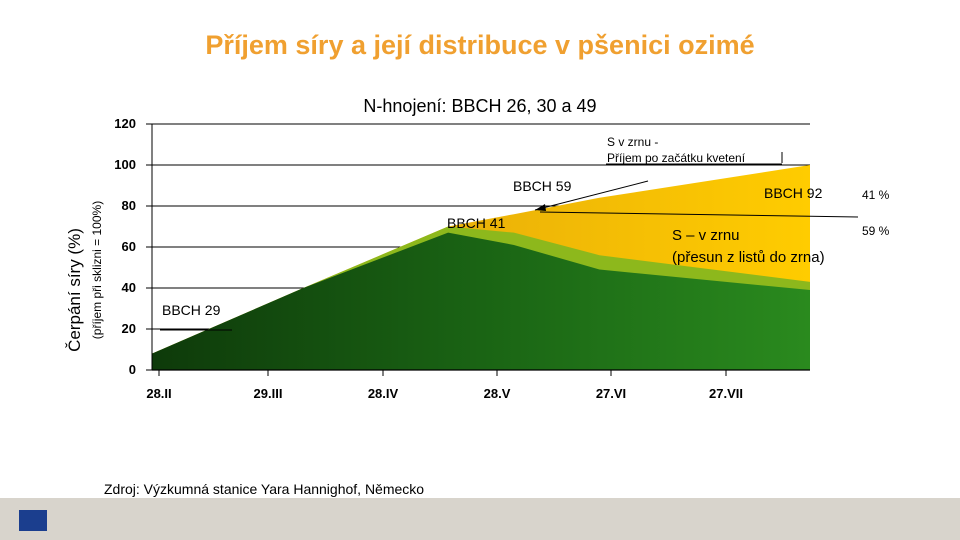  Describe the element at coordinates (591, 195) in the screenshot. I see `pointer-line` at that location.